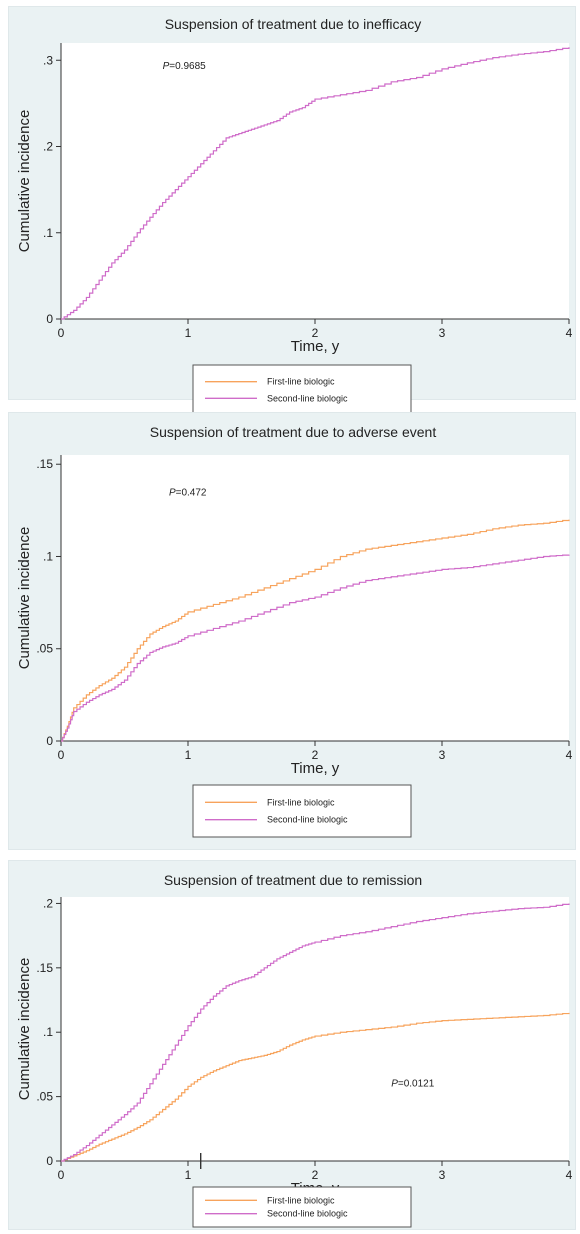 The height and width of the screenshot is (1234, 580). I want to click on y-tick-label: .3, so click(48, 60).